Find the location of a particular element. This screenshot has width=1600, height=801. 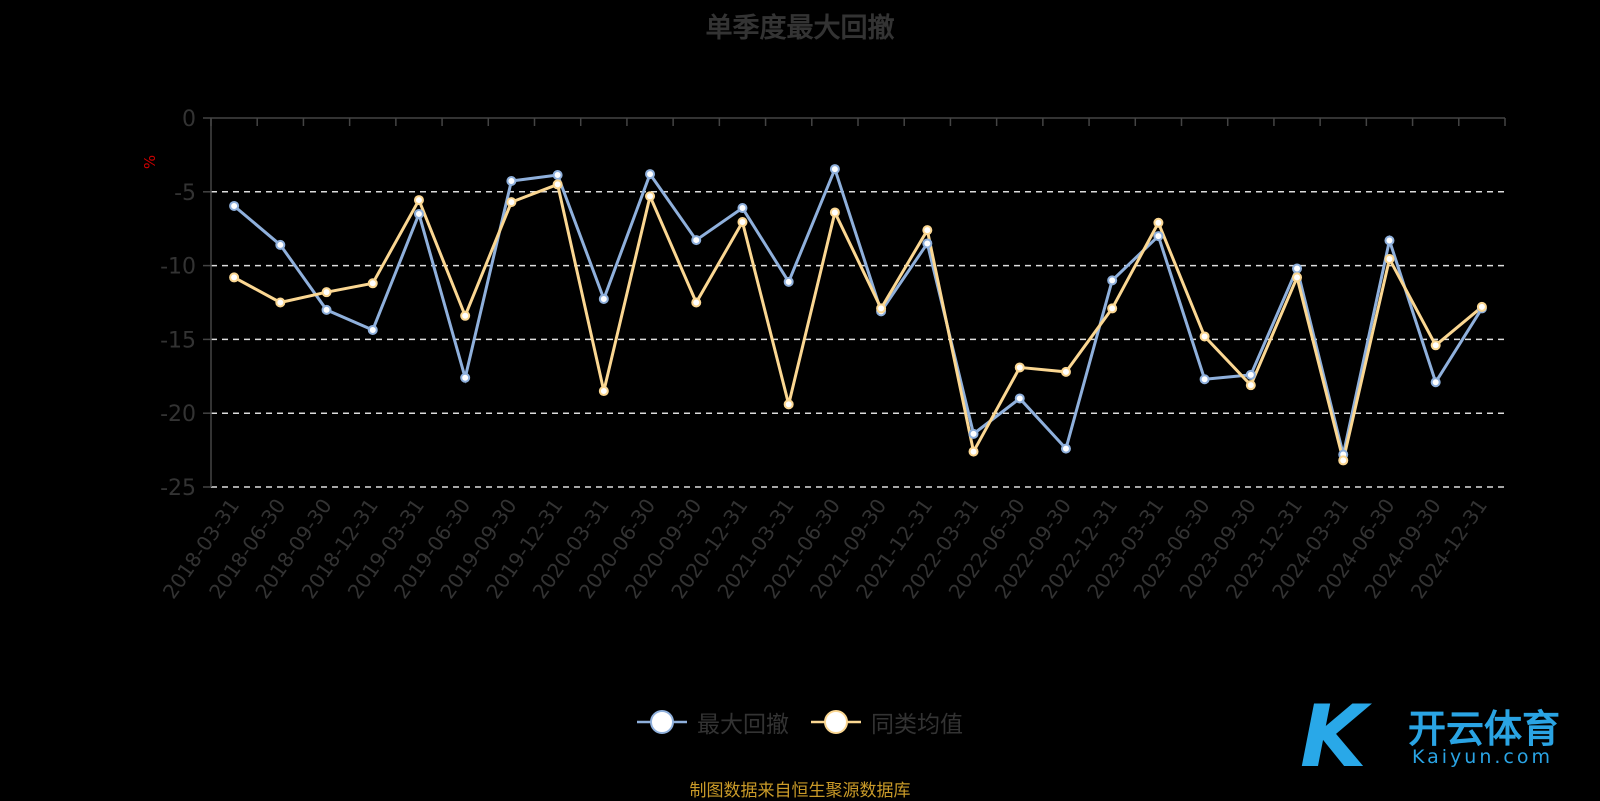

logo-text-en: Kaiyun.com is located at coordinates (1482, 757).